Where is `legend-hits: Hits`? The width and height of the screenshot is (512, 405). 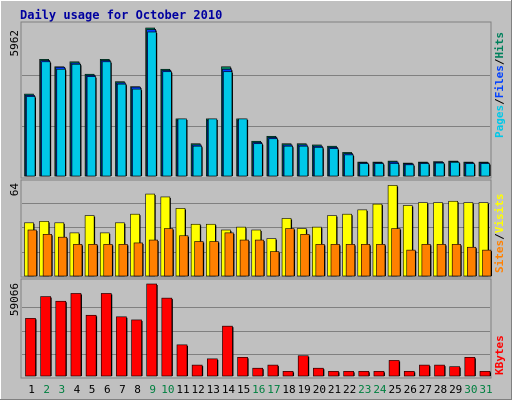 legend-hits: Hits is located at coordinates (499, 45).